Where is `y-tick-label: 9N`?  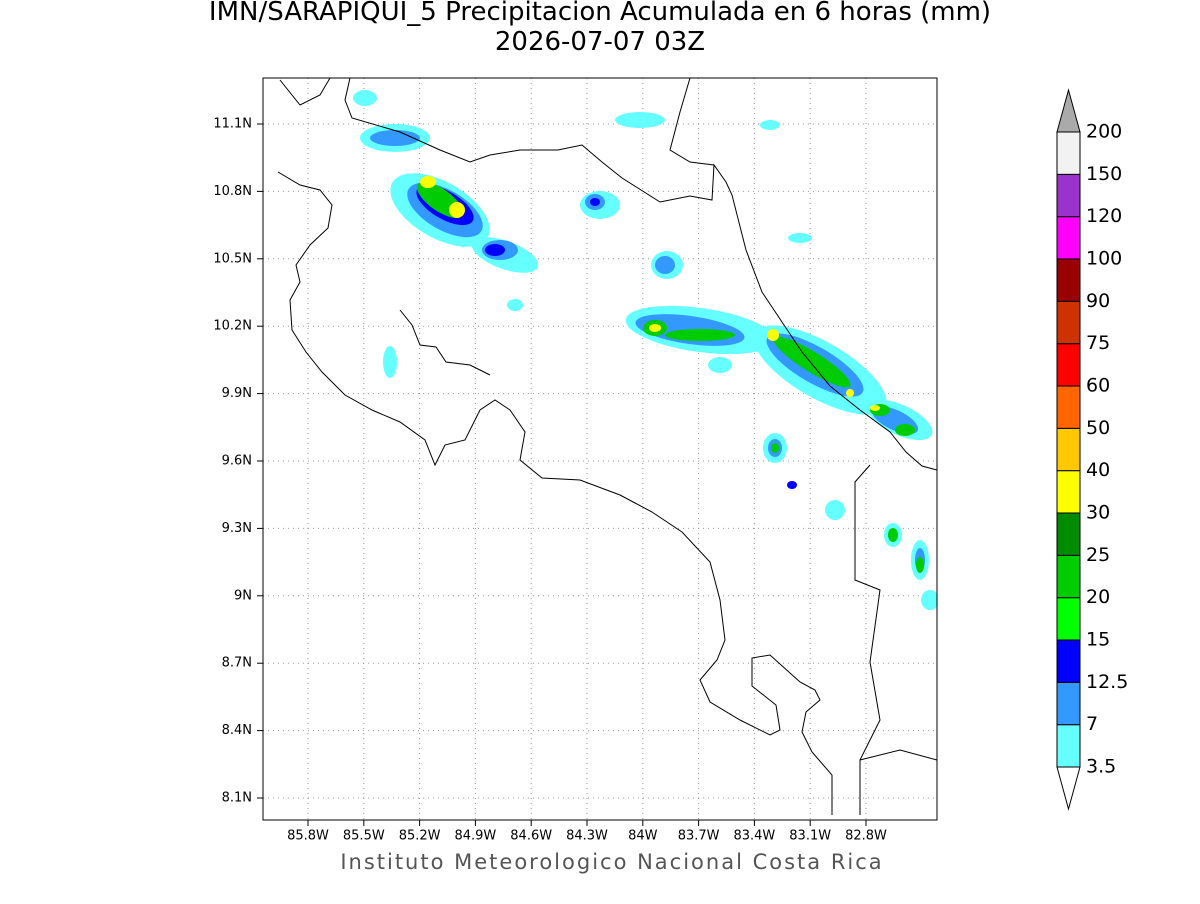
y-tick-label: 9N is located at coordinates (243, 595).